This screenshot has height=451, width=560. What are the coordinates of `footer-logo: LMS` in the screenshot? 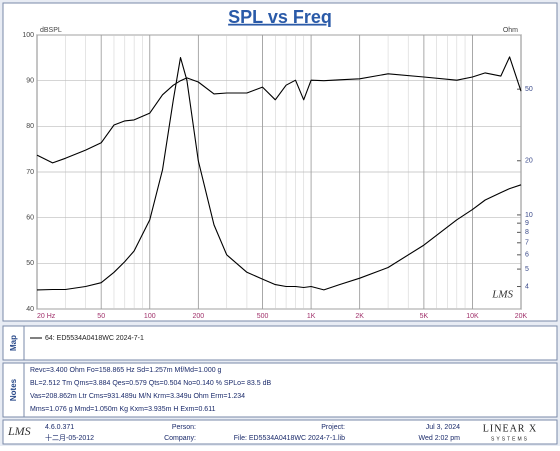 It's located at (19, 431).